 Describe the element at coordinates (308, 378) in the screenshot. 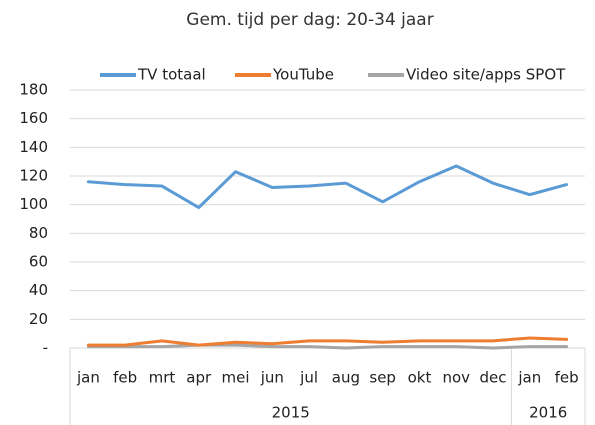

I see `x-tick-label: jul` at that location.